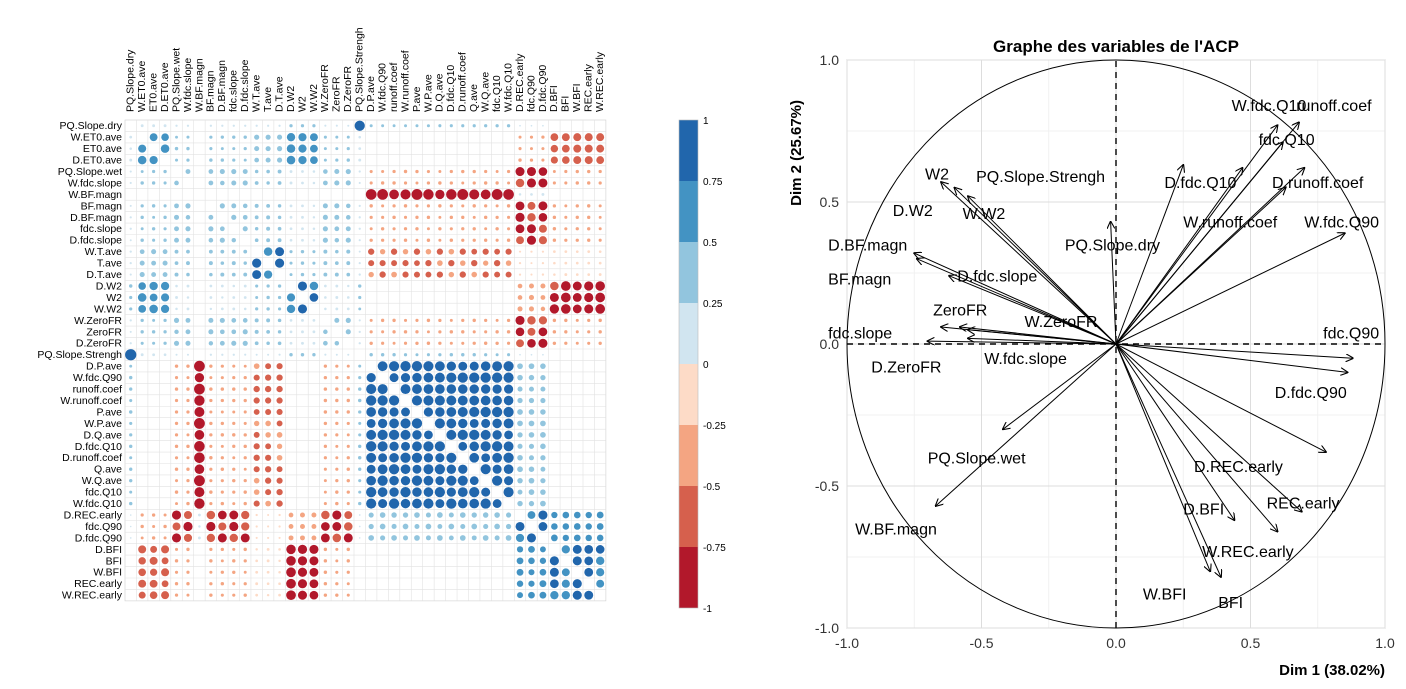 This screenshot has height=689, width=1406. What do you see at coordinates (997, 277) in the screenshot?
I see `vector-label-d-fdc-slope: D.fdc.slope` at bounding box center [997, 277].